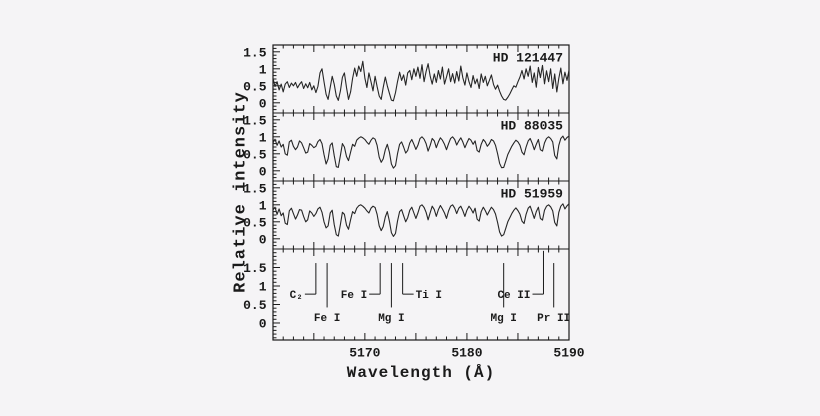 This screenshot has width=820, height=416. I want to click on series-label: HD 51959, so click(532, 194).